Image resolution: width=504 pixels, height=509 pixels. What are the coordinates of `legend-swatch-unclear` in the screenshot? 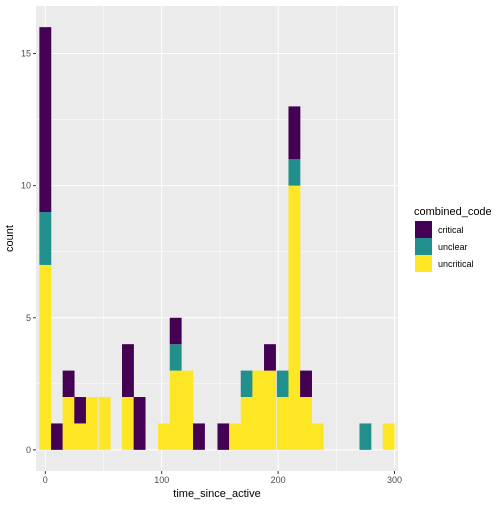 It's located at (423, 246).